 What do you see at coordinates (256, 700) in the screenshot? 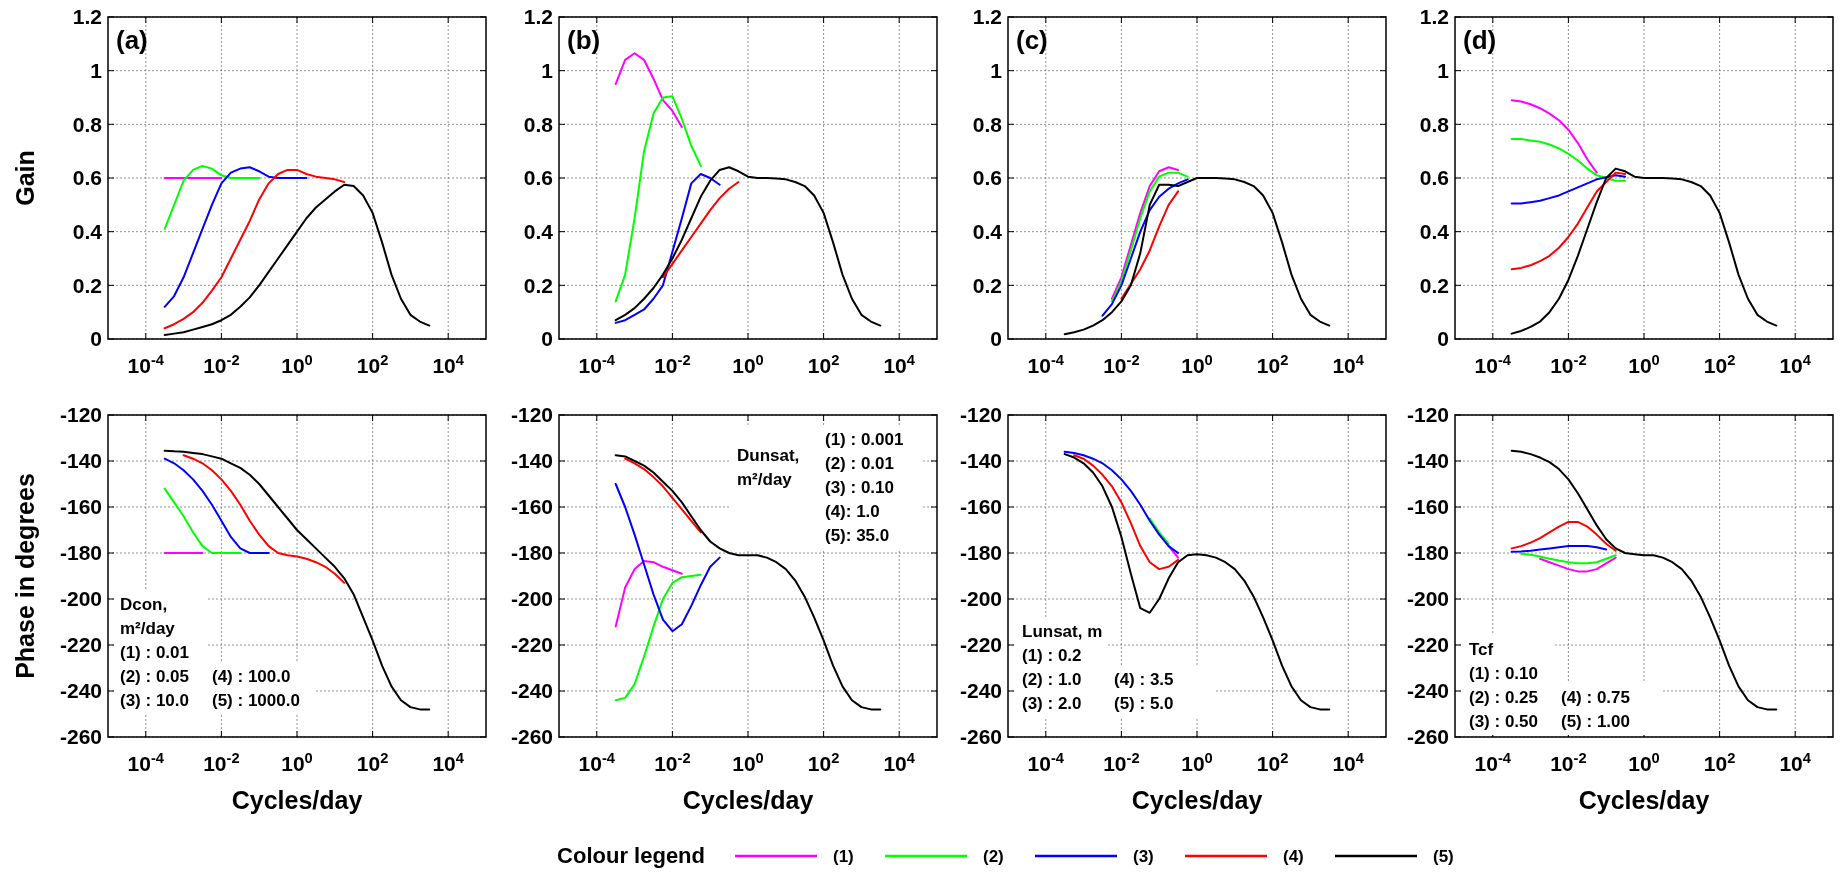
I see `annotation: (5) : 1000.0` at bounding box center [256, 700].